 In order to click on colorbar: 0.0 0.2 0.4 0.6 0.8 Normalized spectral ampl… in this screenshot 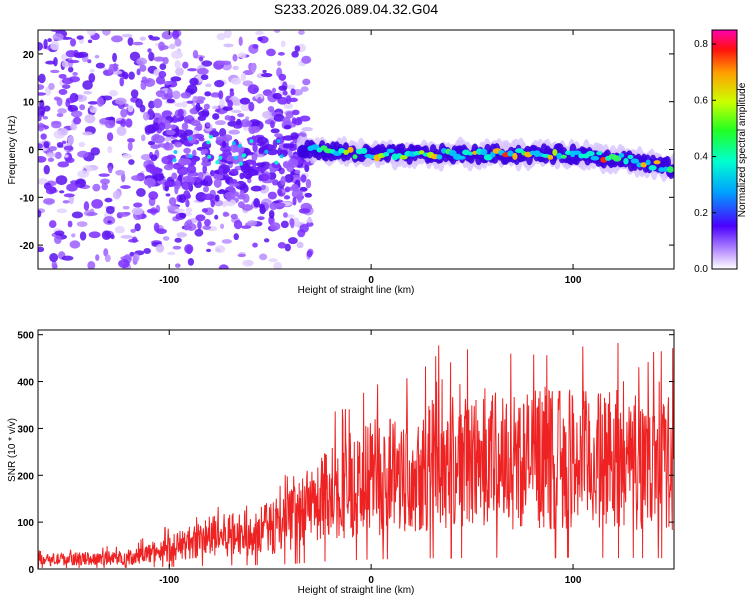, I will do `click(721, 152)`.